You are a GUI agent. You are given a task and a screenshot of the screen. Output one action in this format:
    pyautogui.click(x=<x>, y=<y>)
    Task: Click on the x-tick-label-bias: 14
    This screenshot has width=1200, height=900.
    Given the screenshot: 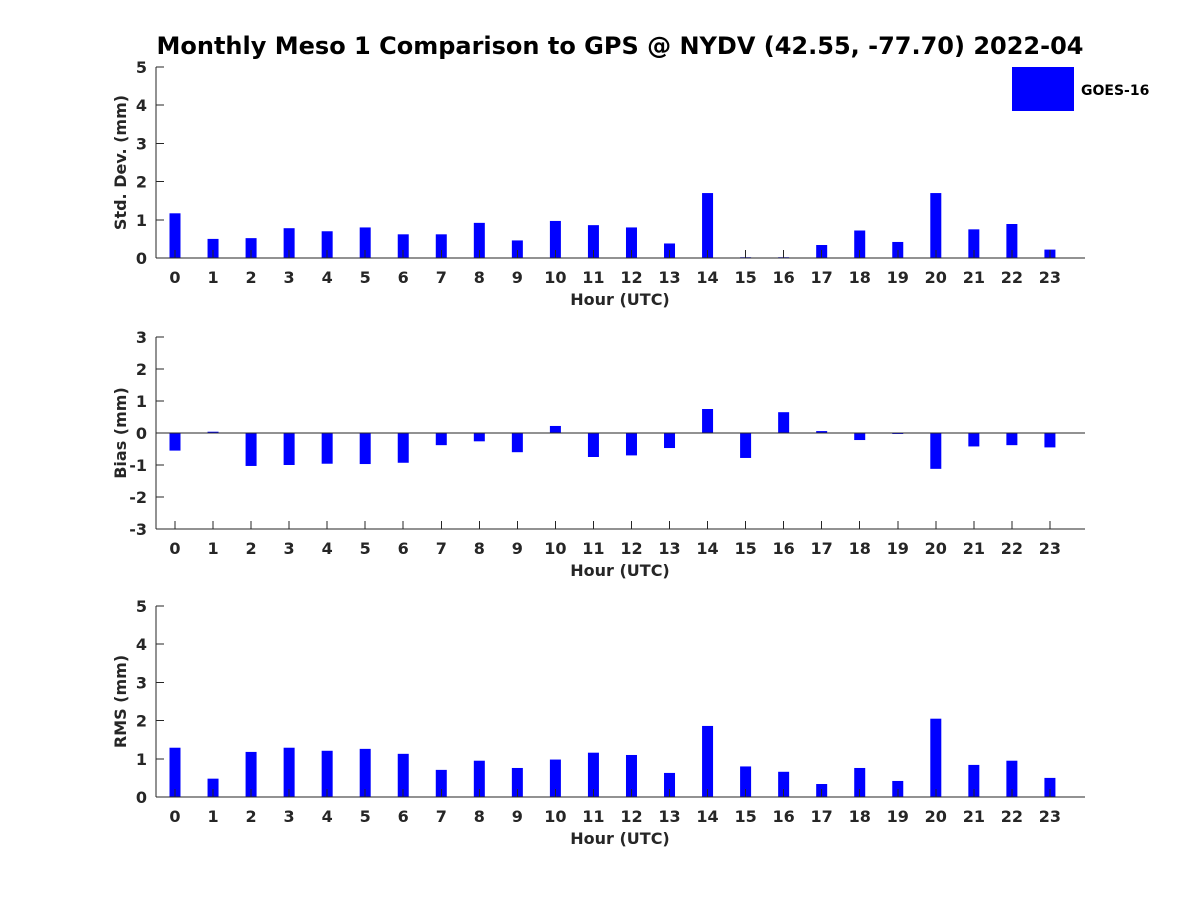 What is the action you would take?
    pyautogui.click(x=707, y=548)
    